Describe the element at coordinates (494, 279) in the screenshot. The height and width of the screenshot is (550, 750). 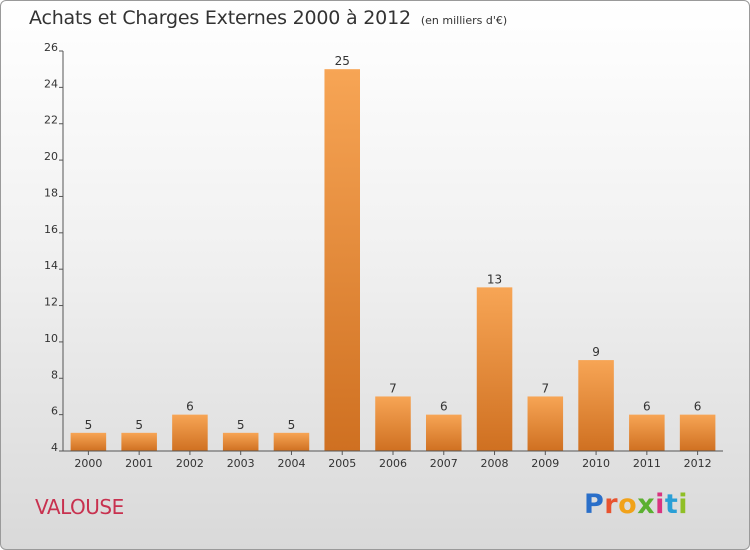
I see `bar-value-label: 13` at that location.